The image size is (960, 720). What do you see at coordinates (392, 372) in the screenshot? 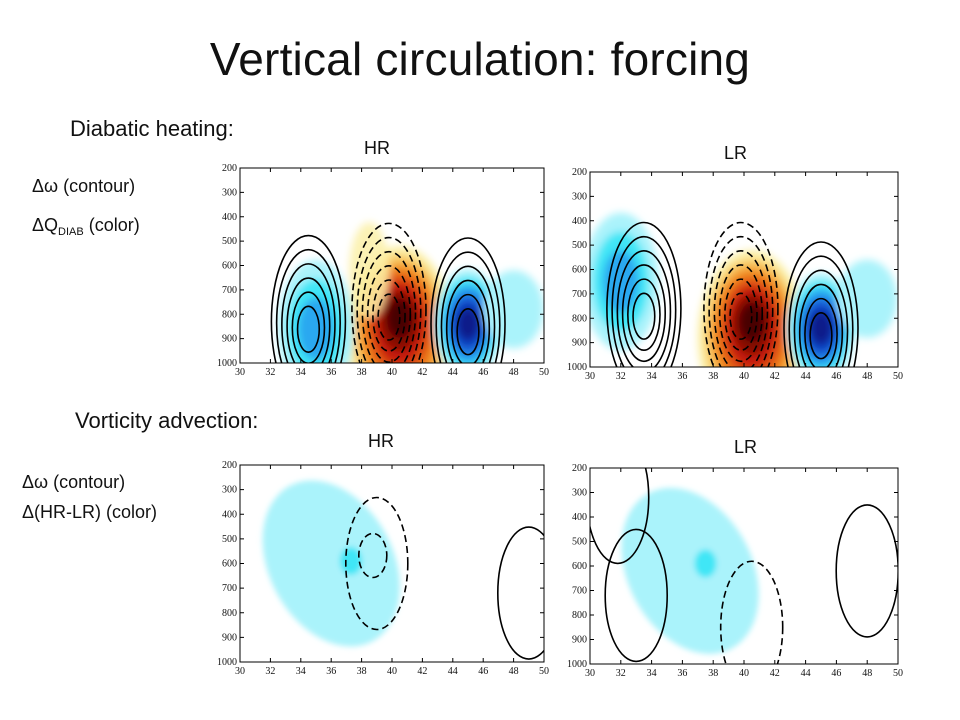
I see `x-tick-label: 40` at bounding box center [392, 372].